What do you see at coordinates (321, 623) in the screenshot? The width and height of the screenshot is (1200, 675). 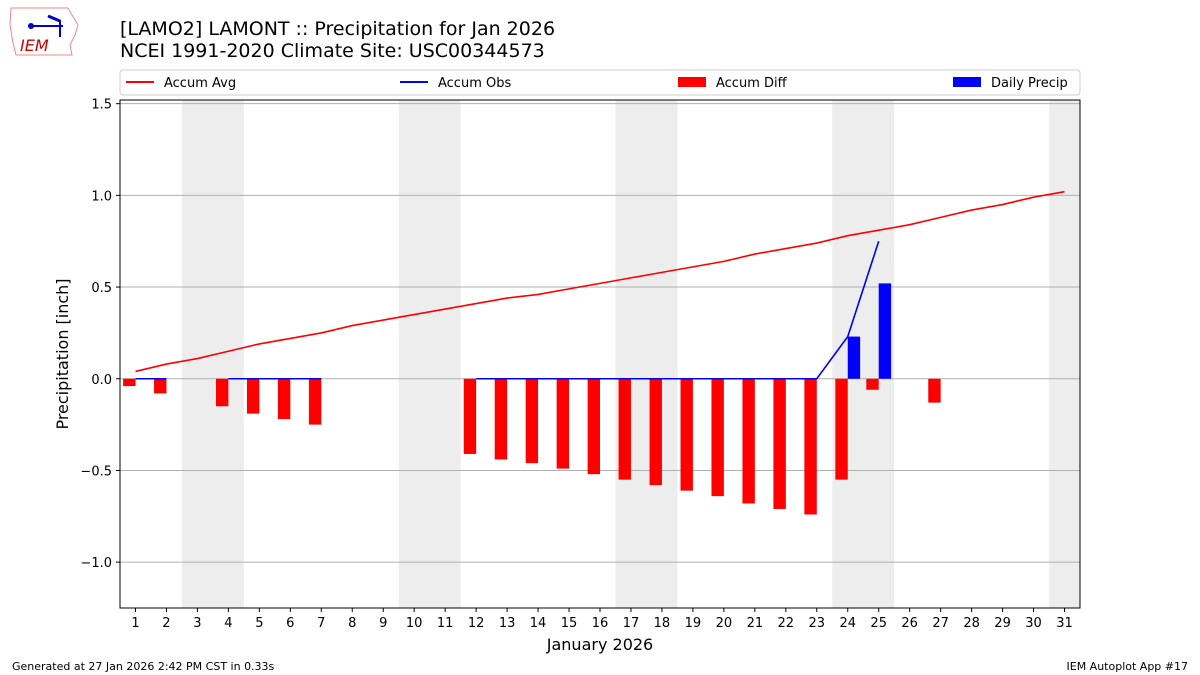 I see `x-tick-label: 7` at bounding box center [321, 623].